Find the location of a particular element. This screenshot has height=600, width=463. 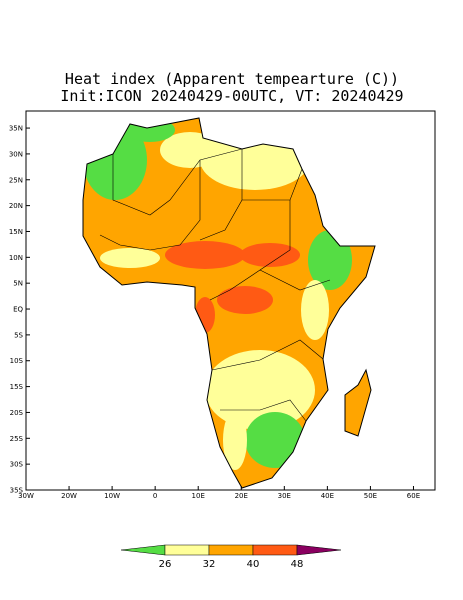

colorbar-label: 32 is located at coordinates (209, 564).